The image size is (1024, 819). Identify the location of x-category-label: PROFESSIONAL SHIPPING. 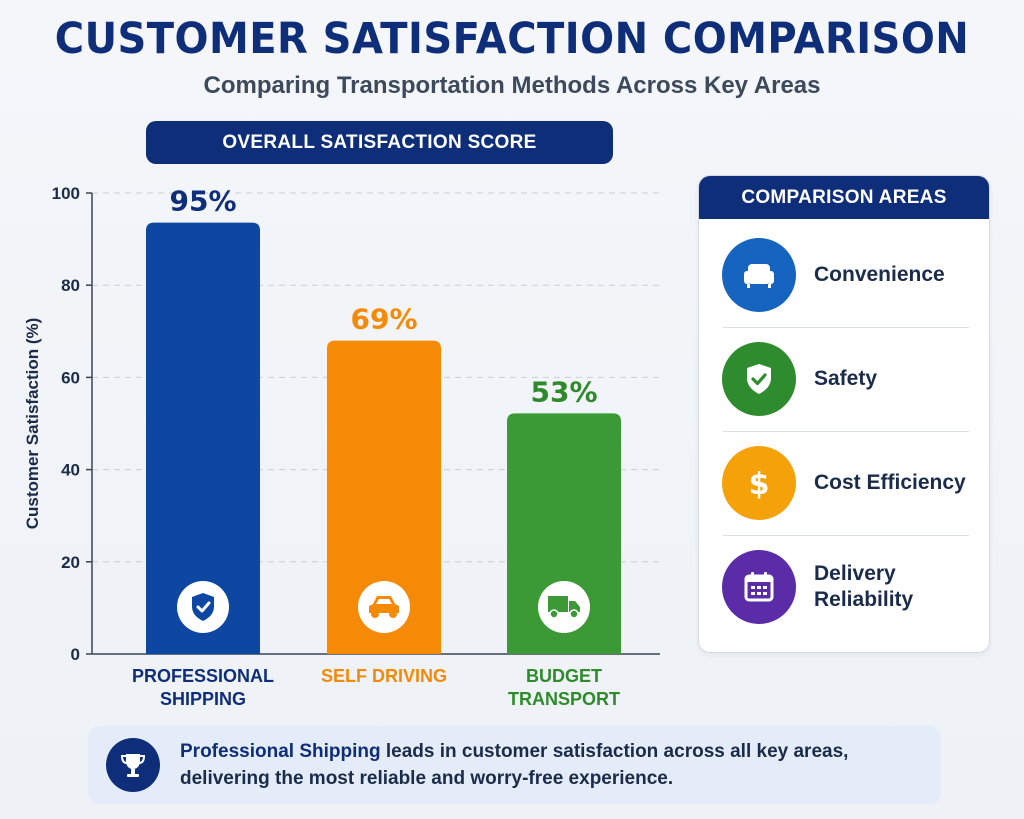
(202, 687).